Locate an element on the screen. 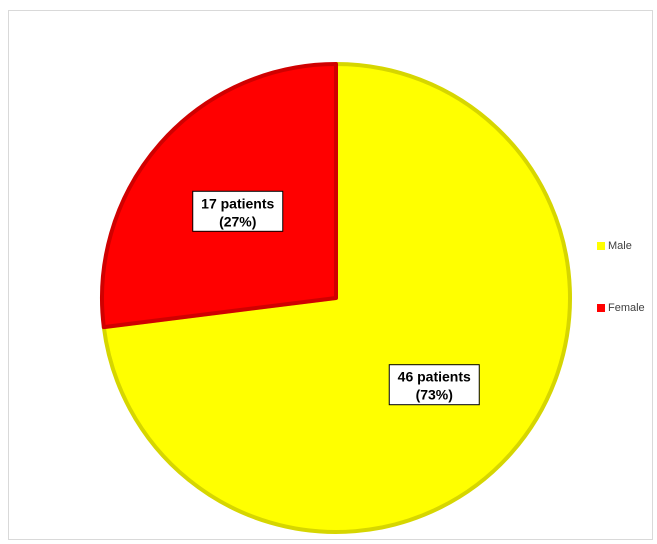  data-label-percent: (27%) is located at coordinates (237, 221).